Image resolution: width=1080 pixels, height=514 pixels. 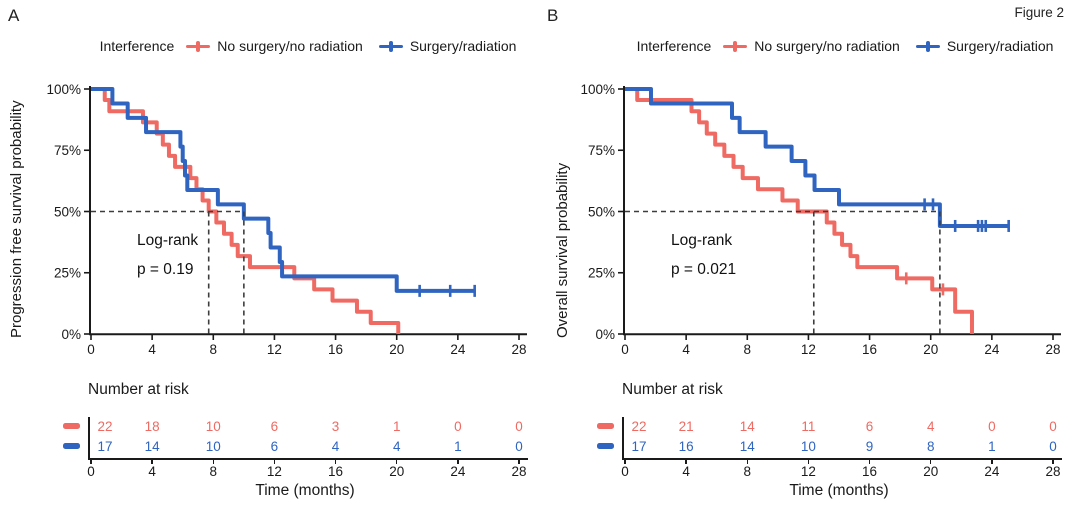 What do you see at coordinates (305, 490) in the screenshot?
I see `x-axis-title: Time (months)` at bounding box center [305, 490].